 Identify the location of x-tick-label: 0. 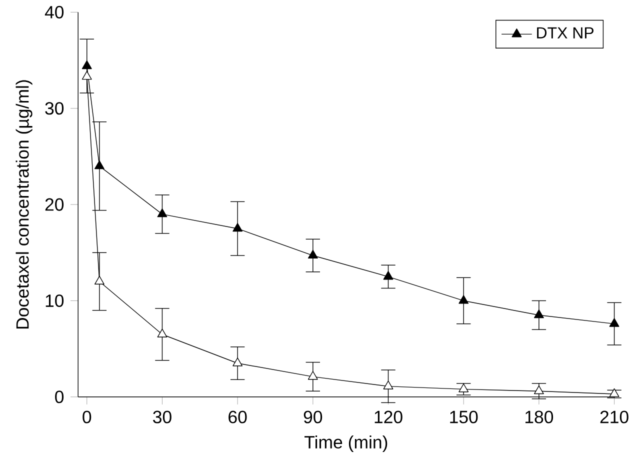
(87, 417).